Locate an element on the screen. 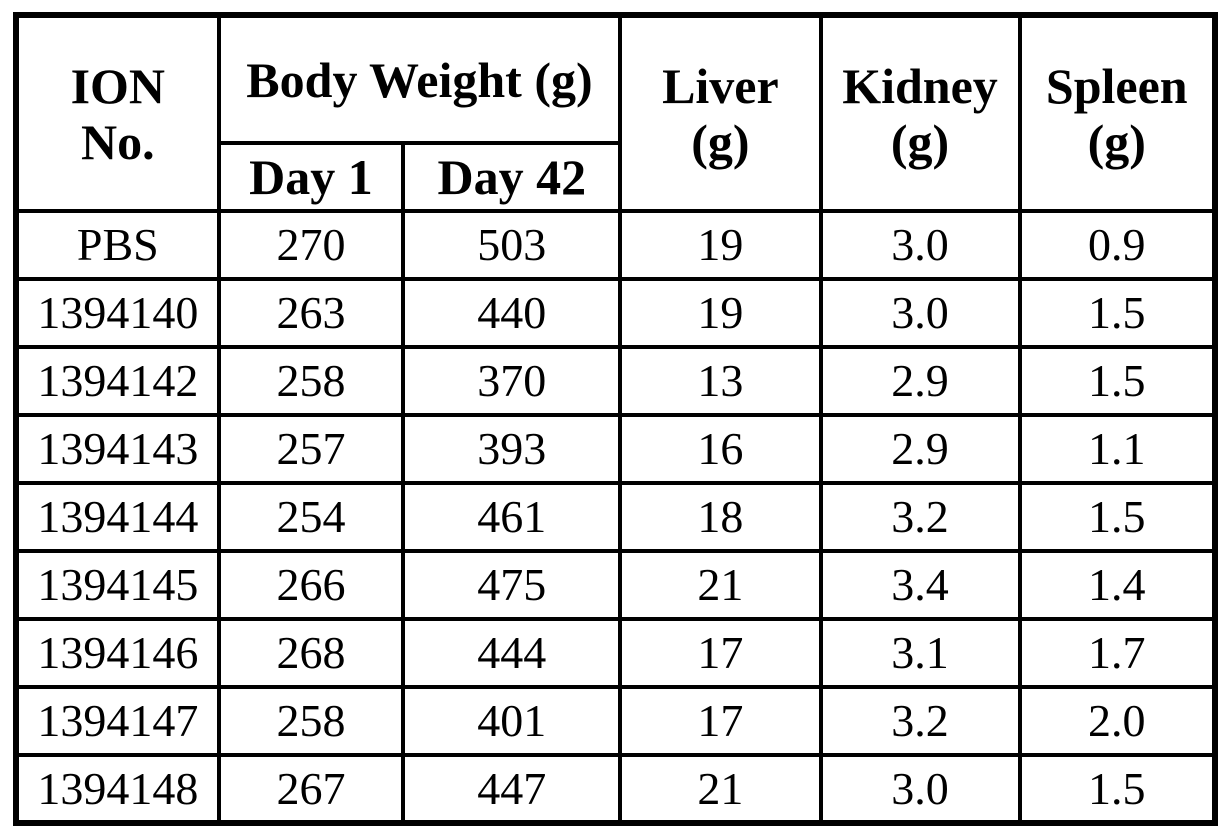 The width and height of the screenshot is (1230, 837). table-row: 1394144 254 461 18 3.2 1.5 is located at coordinates (616, 517).